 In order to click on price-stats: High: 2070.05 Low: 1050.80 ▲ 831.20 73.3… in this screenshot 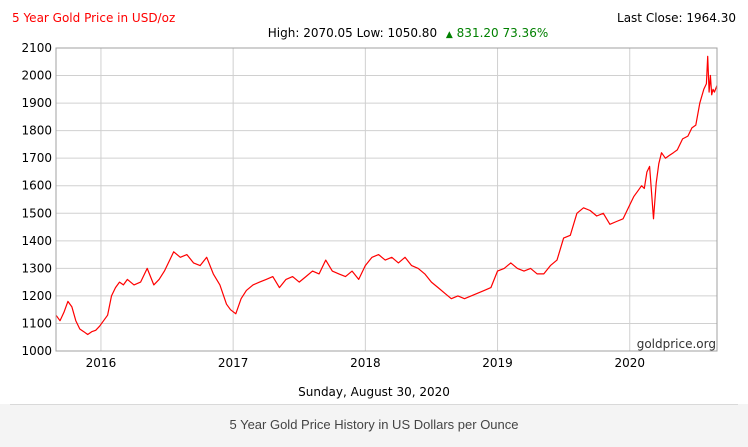, I will do `click(408, 33)`.